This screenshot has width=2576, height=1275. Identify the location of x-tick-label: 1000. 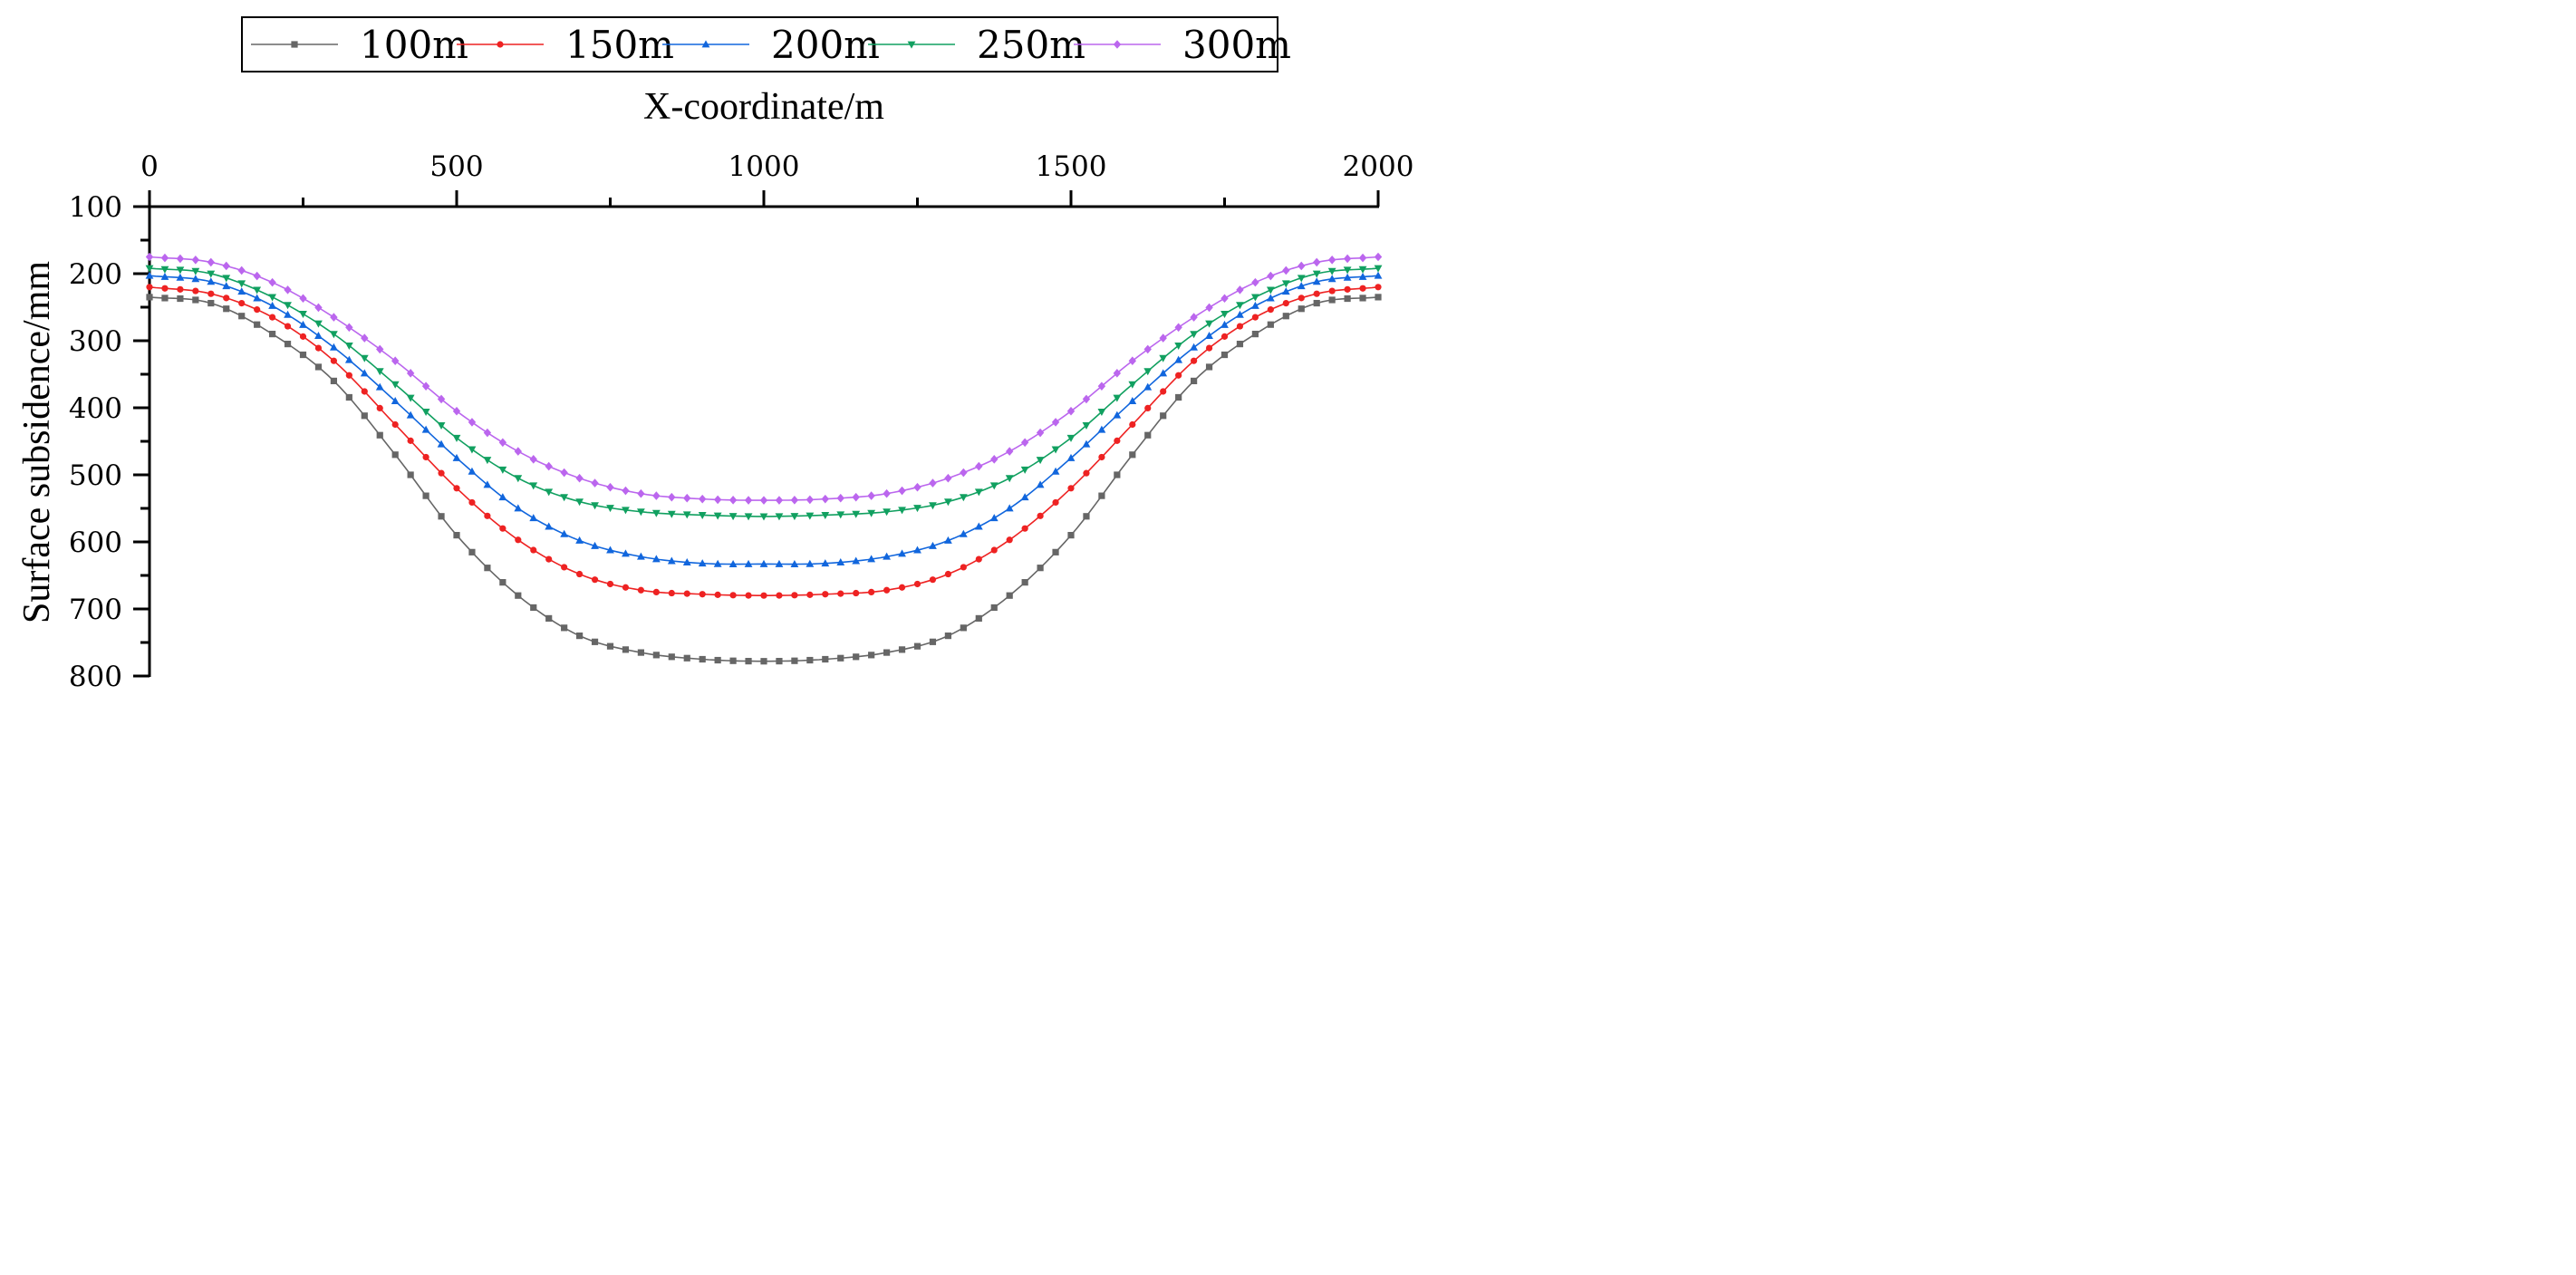
(764, 166).